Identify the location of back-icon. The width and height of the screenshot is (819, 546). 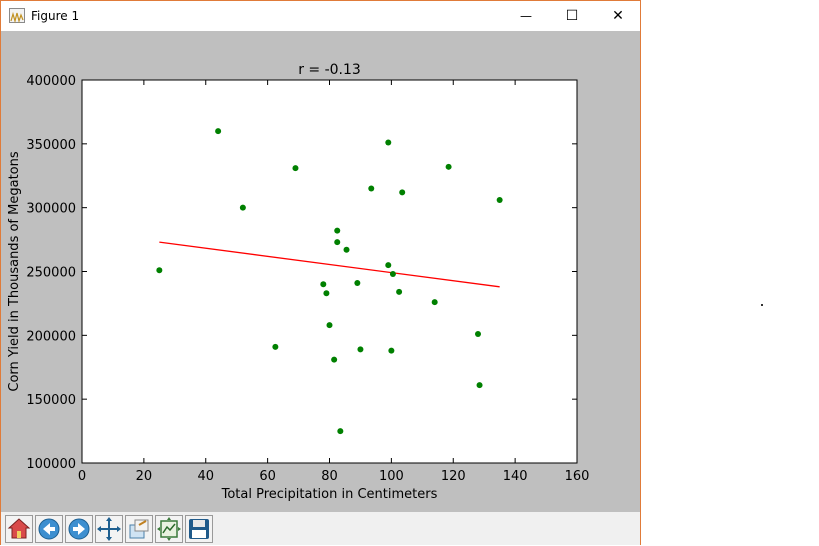
(49, 529).